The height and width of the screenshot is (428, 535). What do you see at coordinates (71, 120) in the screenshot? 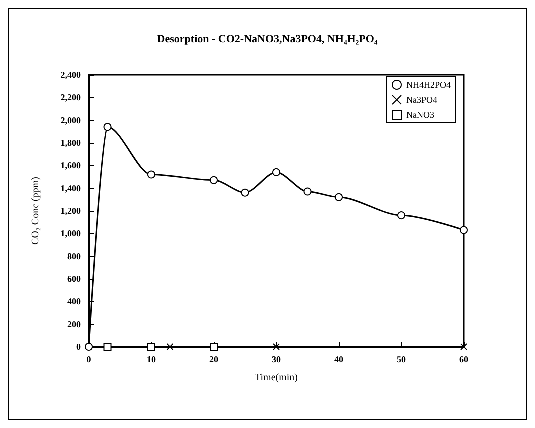
I see `y-tick-label: 2,000` at bounding box center [71, 120].